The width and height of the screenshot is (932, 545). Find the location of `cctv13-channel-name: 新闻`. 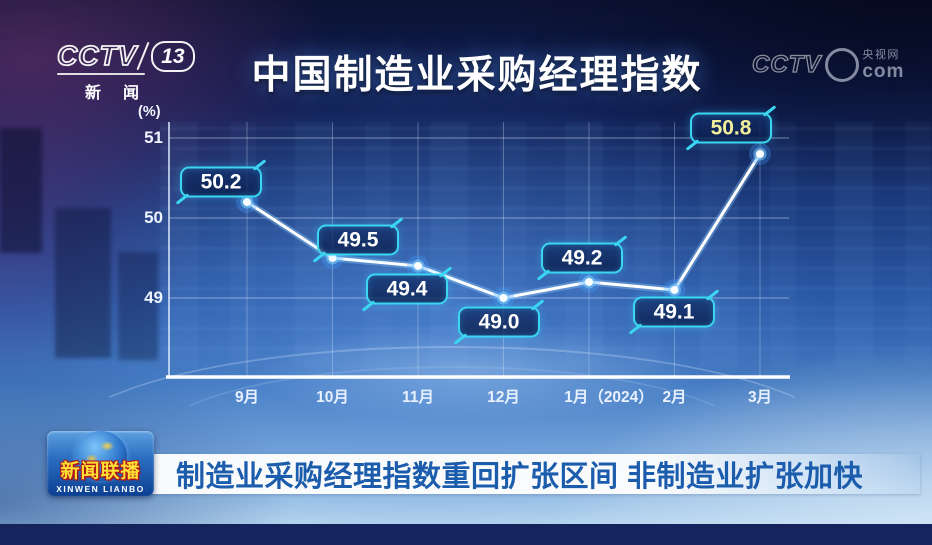

cctv13-channel-name: 新闻 is located at coordinates (123, 93).